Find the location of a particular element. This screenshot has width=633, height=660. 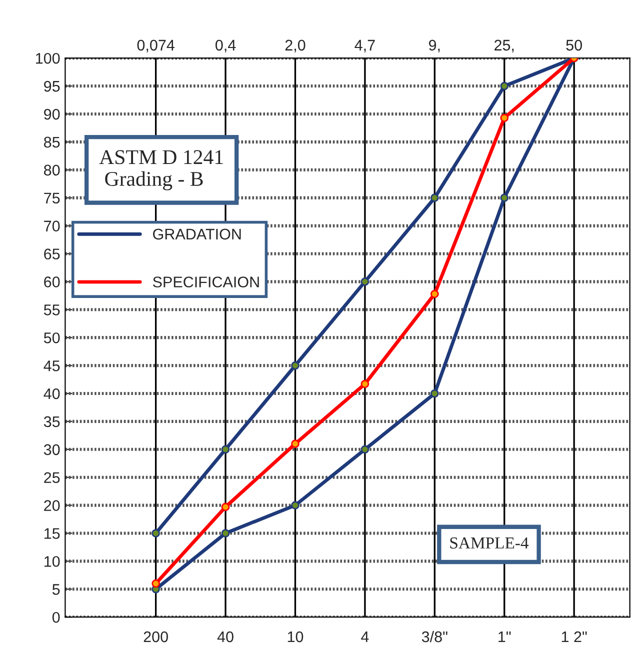

text: 0,4 is located at coordinates (226, 46).